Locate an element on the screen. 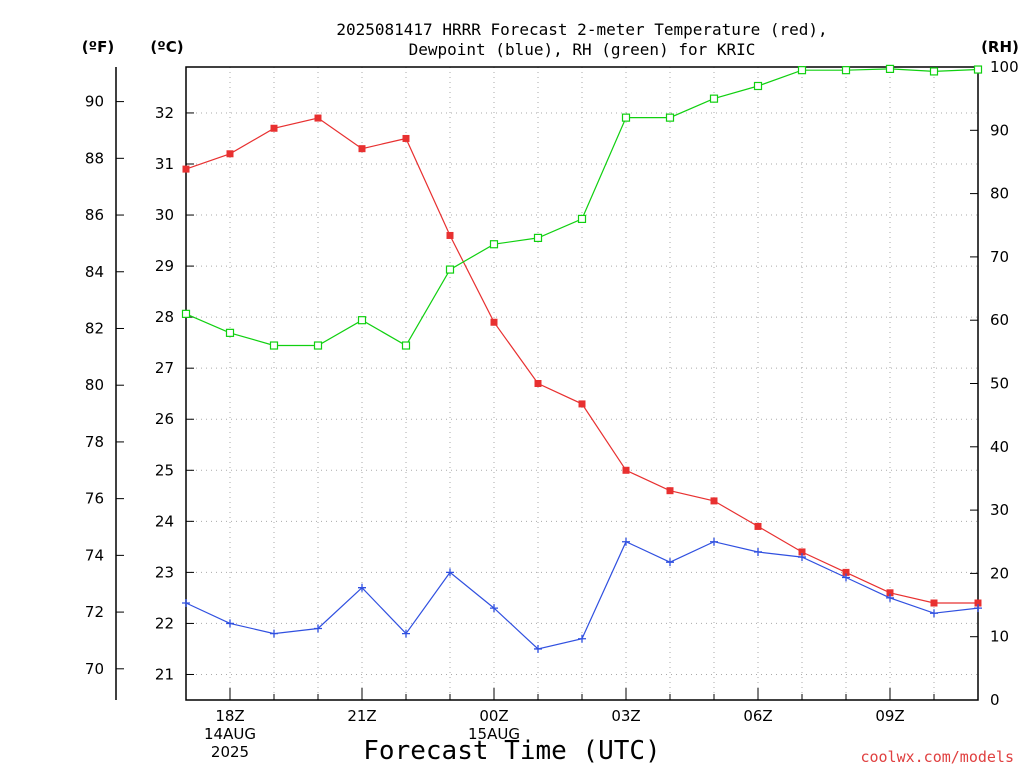 This screenshot has height=768, width=1024. fahrenheit-tick-label: 80 is located at coordinates (94, 385).